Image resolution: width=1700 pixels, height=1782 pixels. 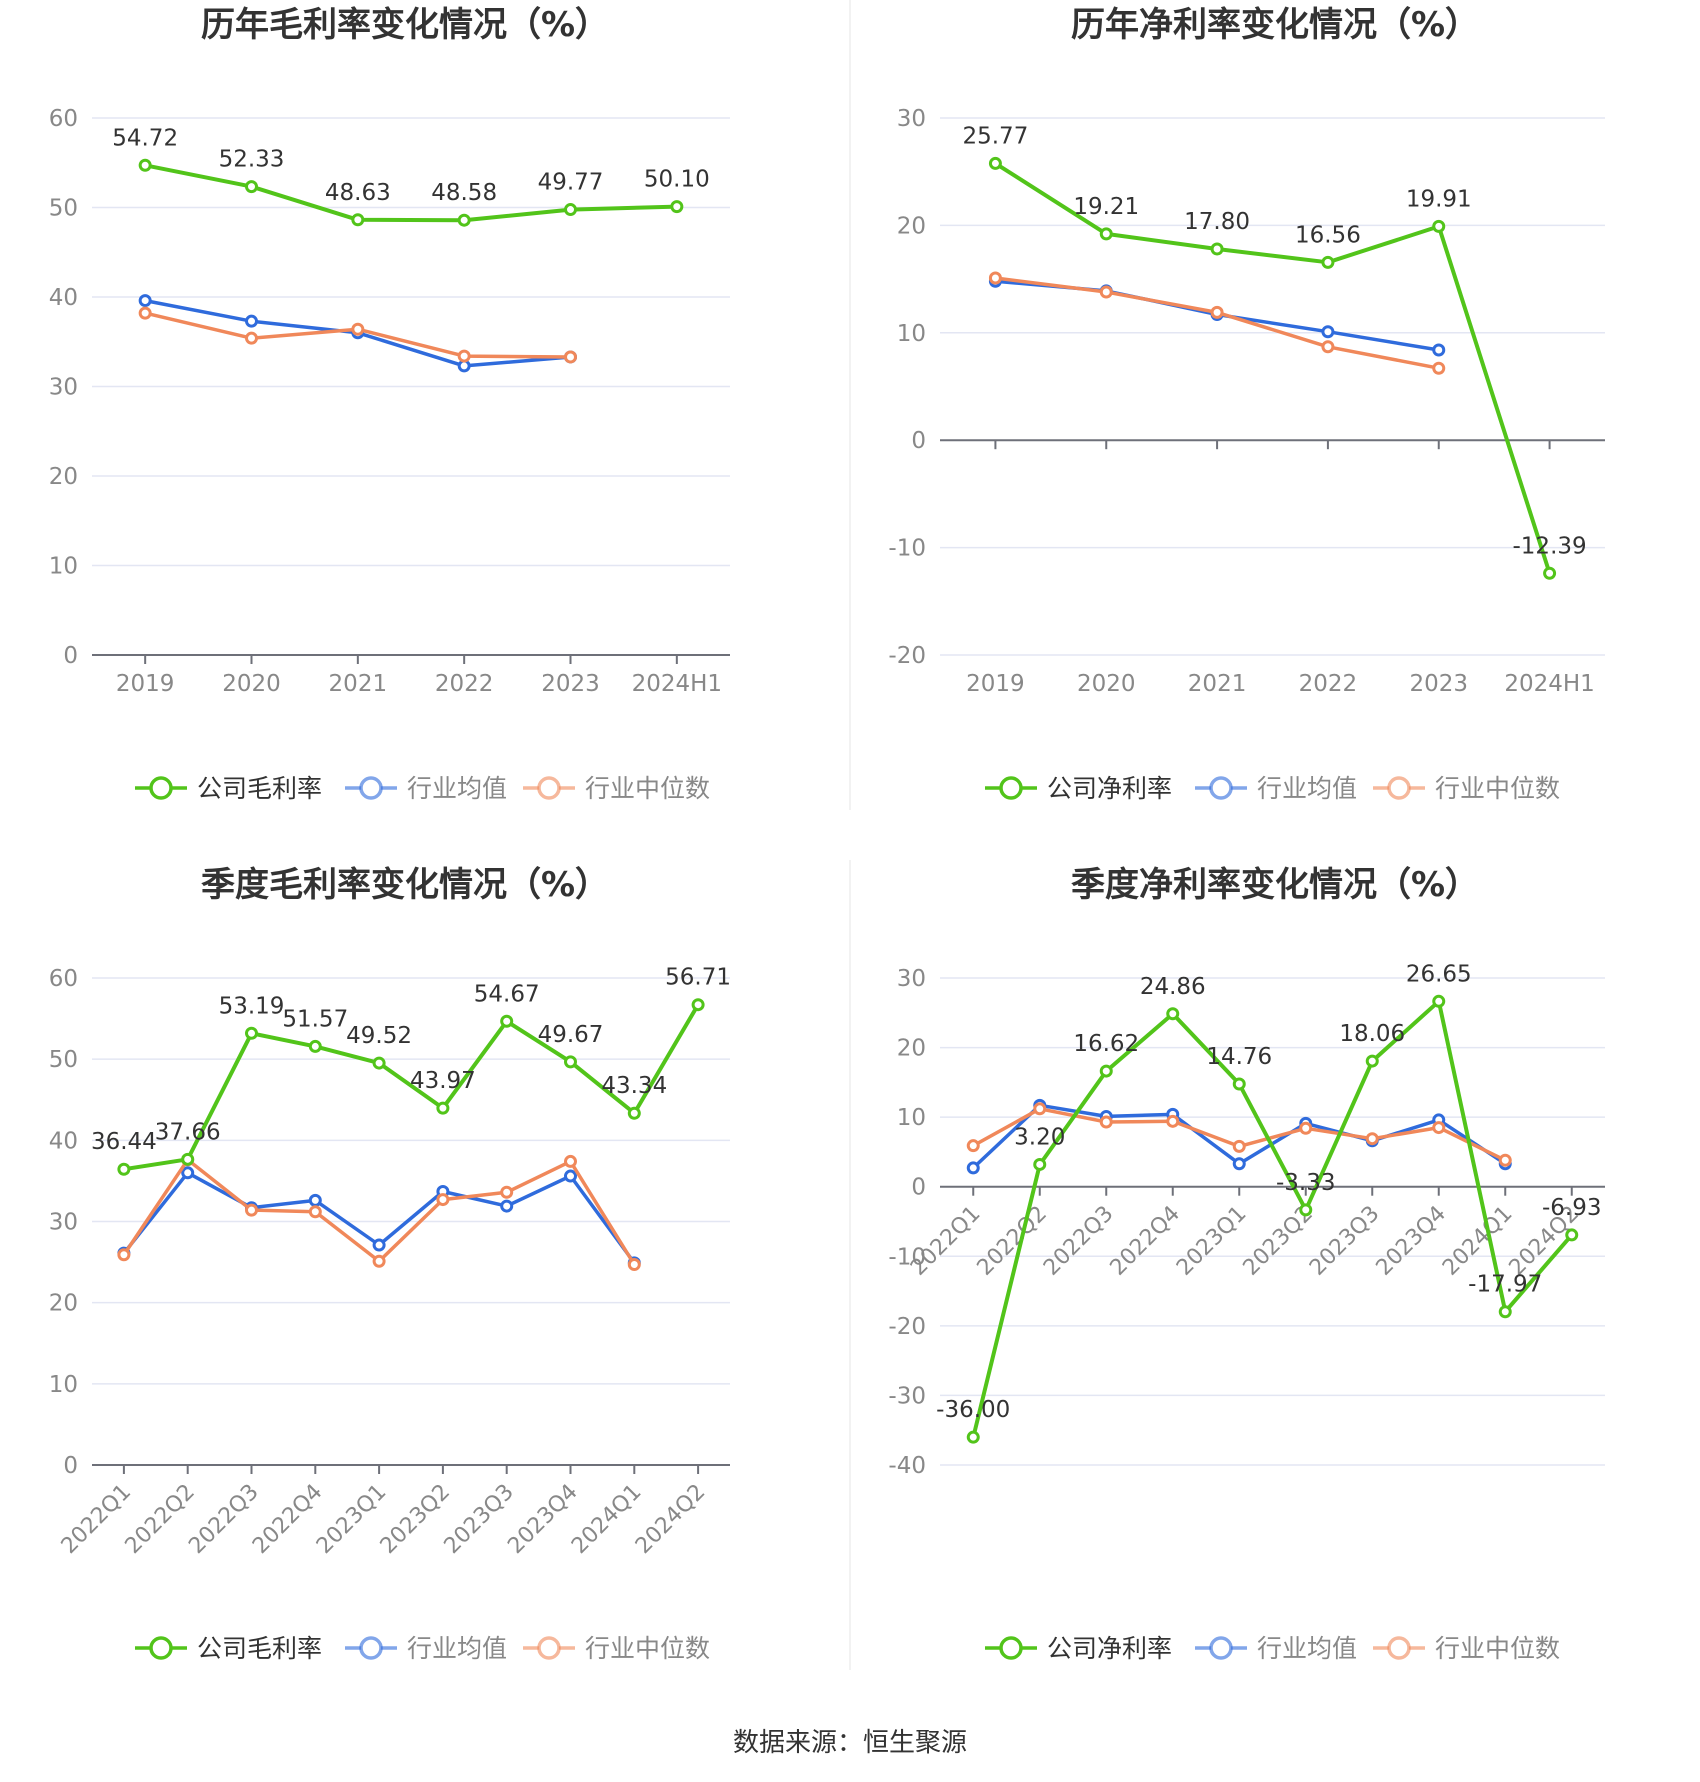 What do you see at coordinates (1328, 684) in the screenshot?
I see `chart2-x-tick-label: 2022` at bounding box center [1328, 684].